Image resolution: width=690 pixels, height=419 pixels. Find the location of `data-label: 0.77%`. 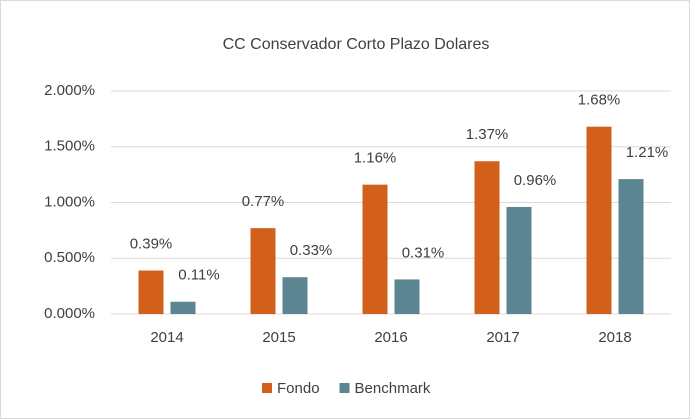

data-label: 0.77% is located at coordinates (263, 201).